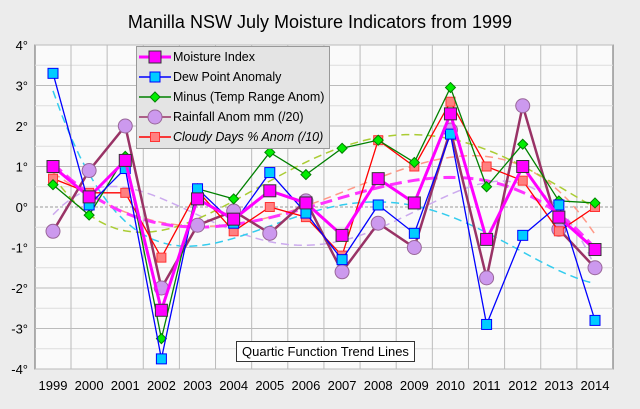 This screenshot has width=640, height=409. What do you see at coordinates (19, 329) in the screenshot?
I see `y-tick-label: -3°` at bounding box center [19, 329].